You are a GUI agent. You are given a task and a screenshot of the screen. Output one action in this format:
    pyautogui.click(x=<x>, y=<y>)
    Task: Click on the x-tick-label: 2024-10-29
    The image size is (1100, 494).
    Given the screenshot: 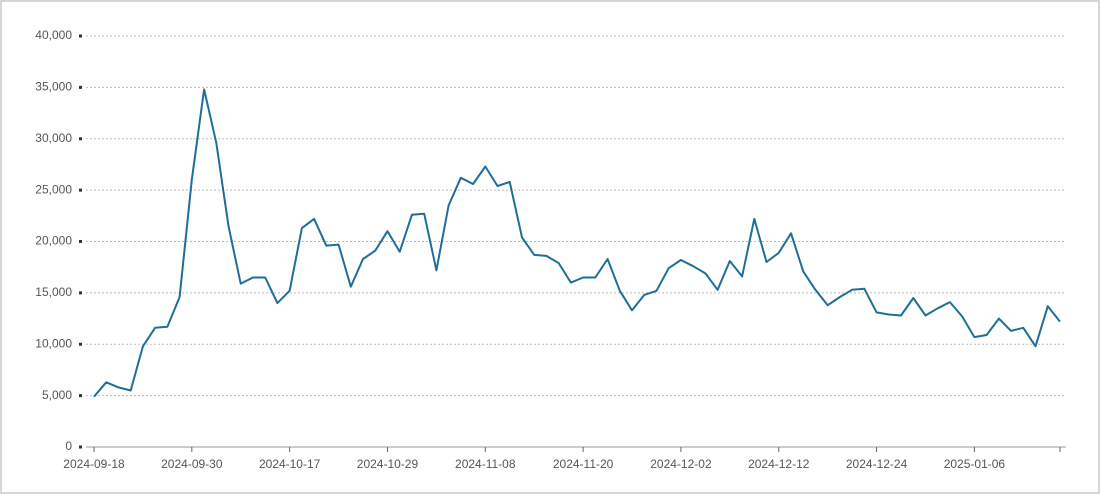 What is the action you would take?
    pyautogui.click(x=388, y=464)
    